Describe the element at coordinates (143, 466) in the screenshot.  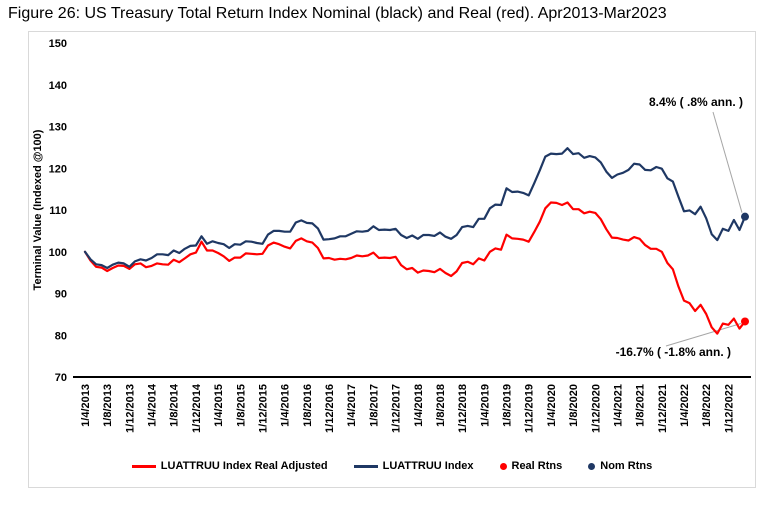
I see `red-line-swatch-icon` at that location.